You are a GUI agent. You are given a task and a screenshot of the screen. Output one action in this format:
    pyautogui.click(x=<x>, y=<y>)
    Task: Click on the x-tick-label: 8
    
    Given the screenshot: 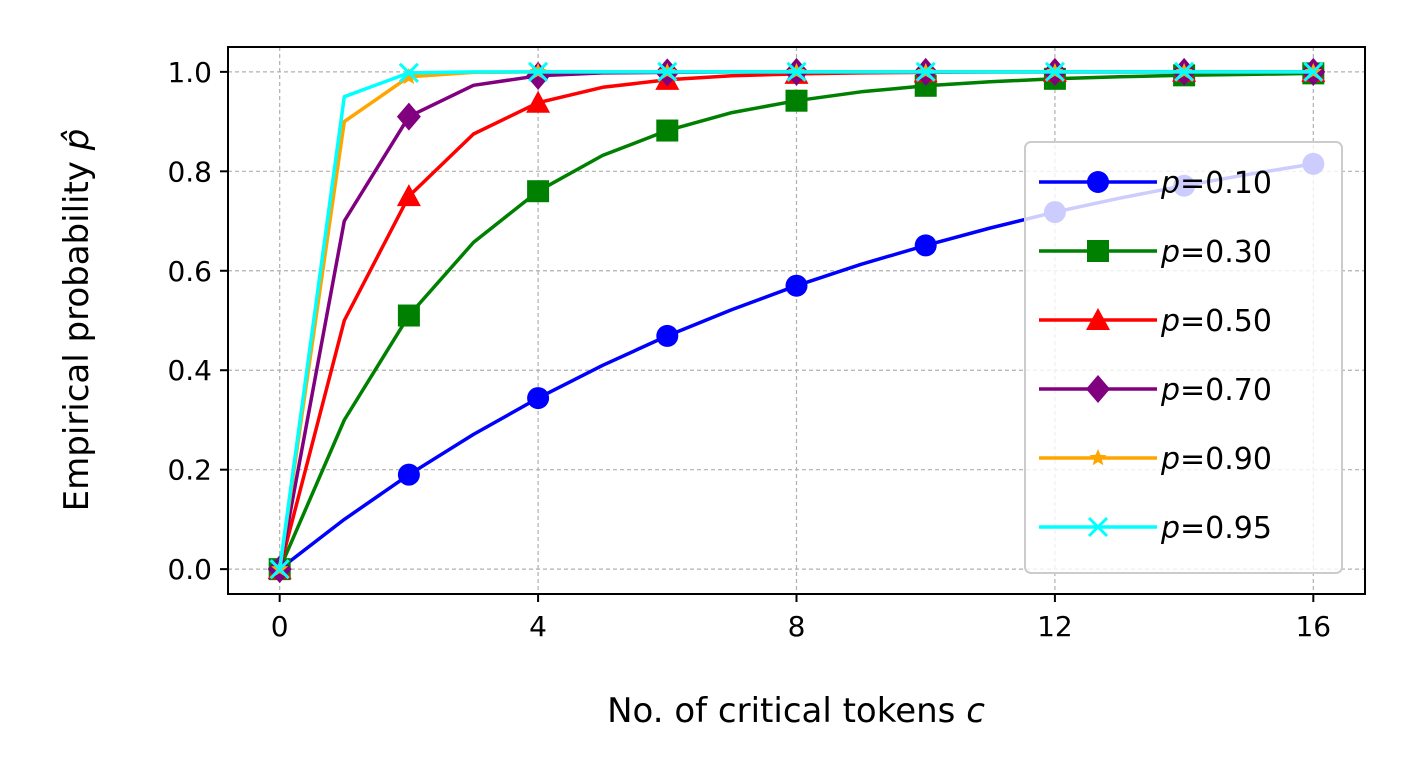 What is the action you would take?
    pyautogui.click(x=797, y=626)
    